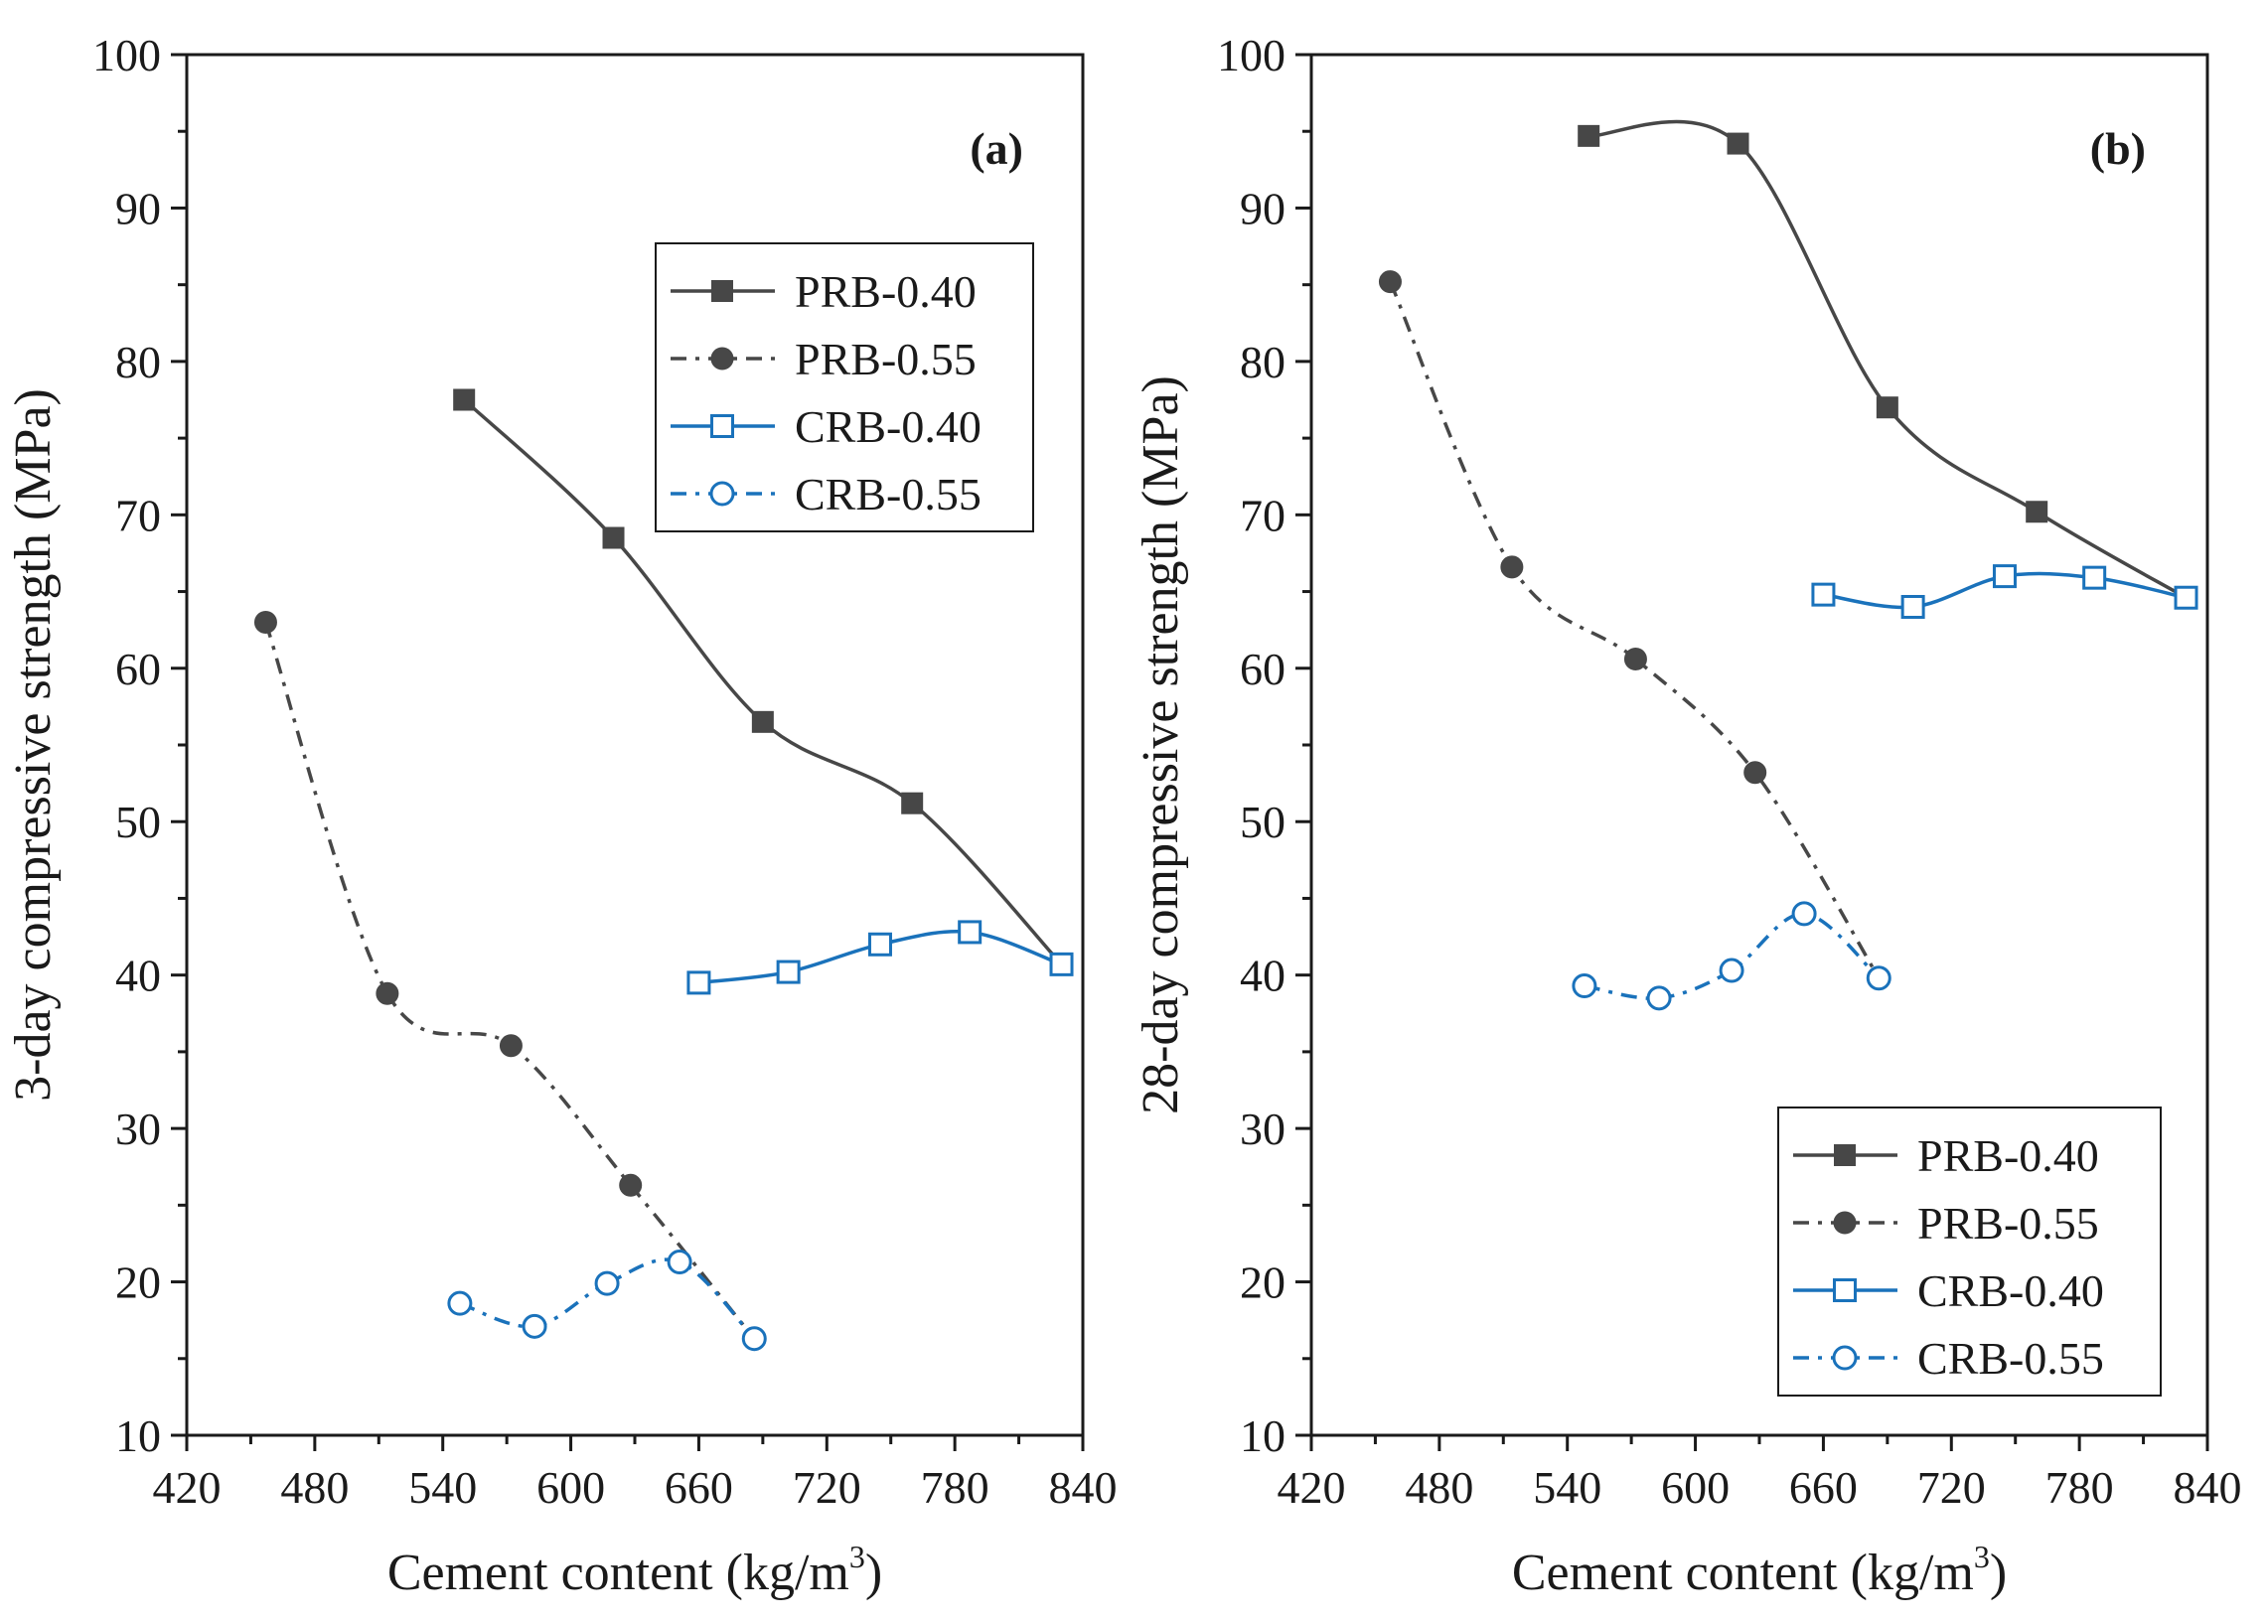 The height and width of the screenshot is (1624, 2268). What do you see at coordinates (2118, 148) in the screenshot?
I see `panel-label: (b)` at bounding box center [2118, 148].